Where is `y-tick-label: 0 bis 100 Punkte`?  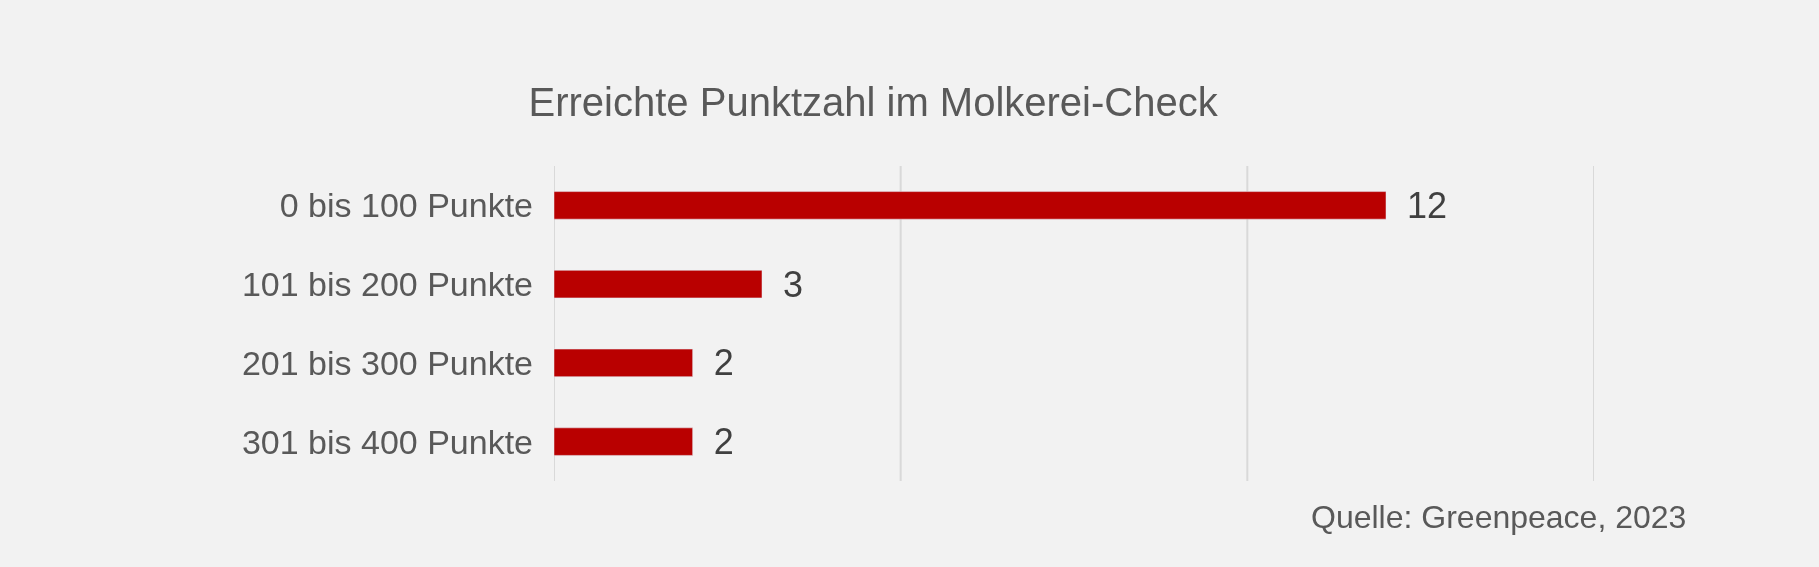 y-tick-label: 0 bis 100 Punkte is located at coordinates (406, 205).